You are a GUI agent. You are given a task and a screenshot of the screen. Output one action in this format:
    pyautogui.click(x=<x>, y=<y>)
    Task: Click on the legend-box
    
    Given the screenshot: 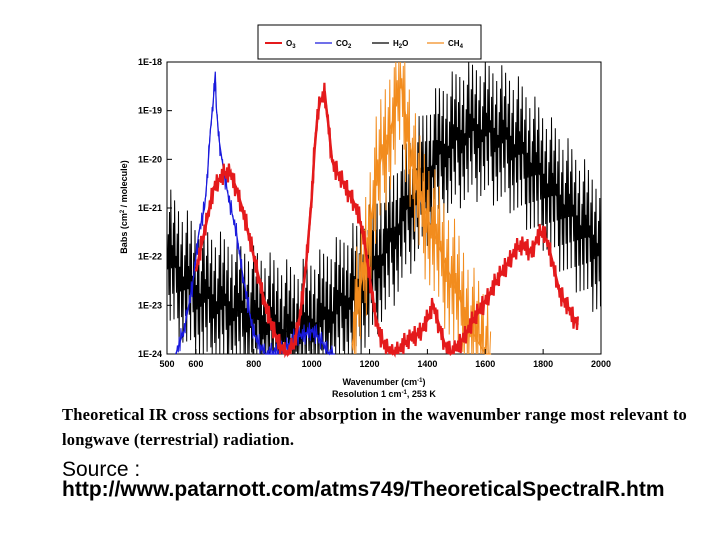 What is the action you would take?
    pyautogui.click(x=369, y=42)
    